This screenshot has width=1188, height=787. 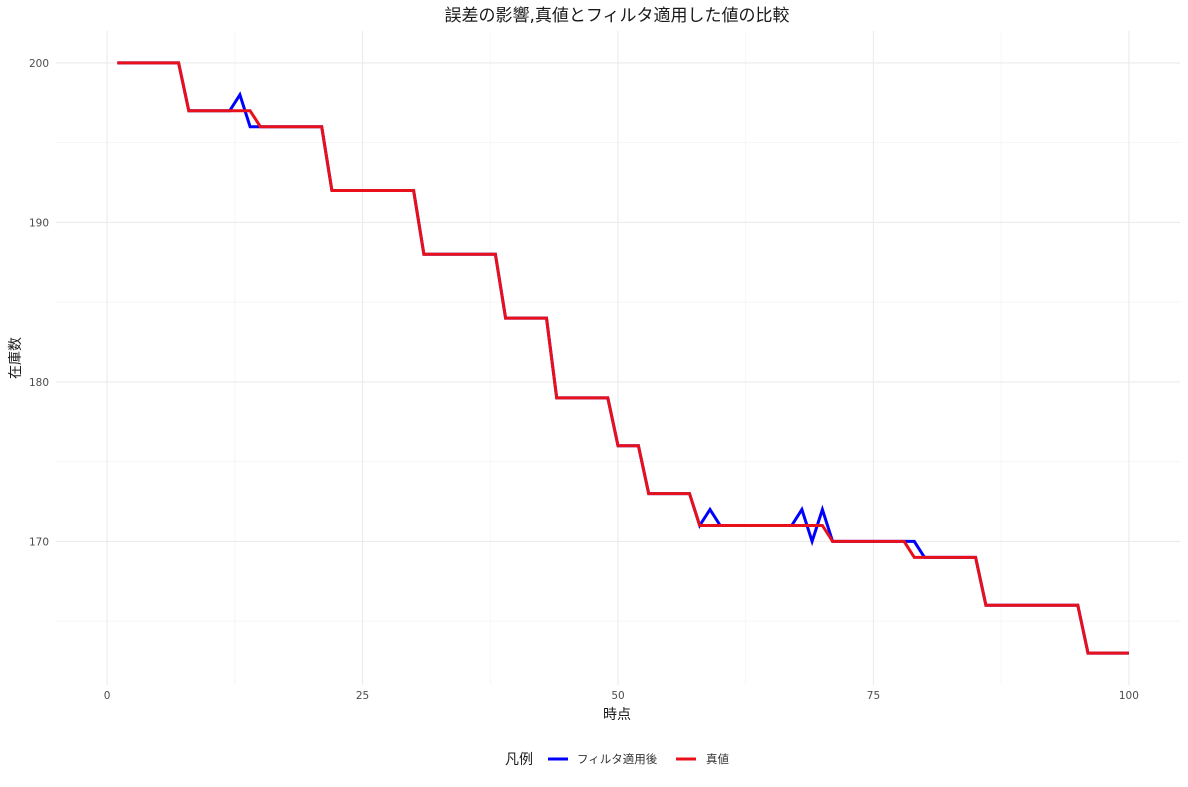 I want to click on legend: 凡例 フィルタ適用後 真値, so click(x=617, y=760).